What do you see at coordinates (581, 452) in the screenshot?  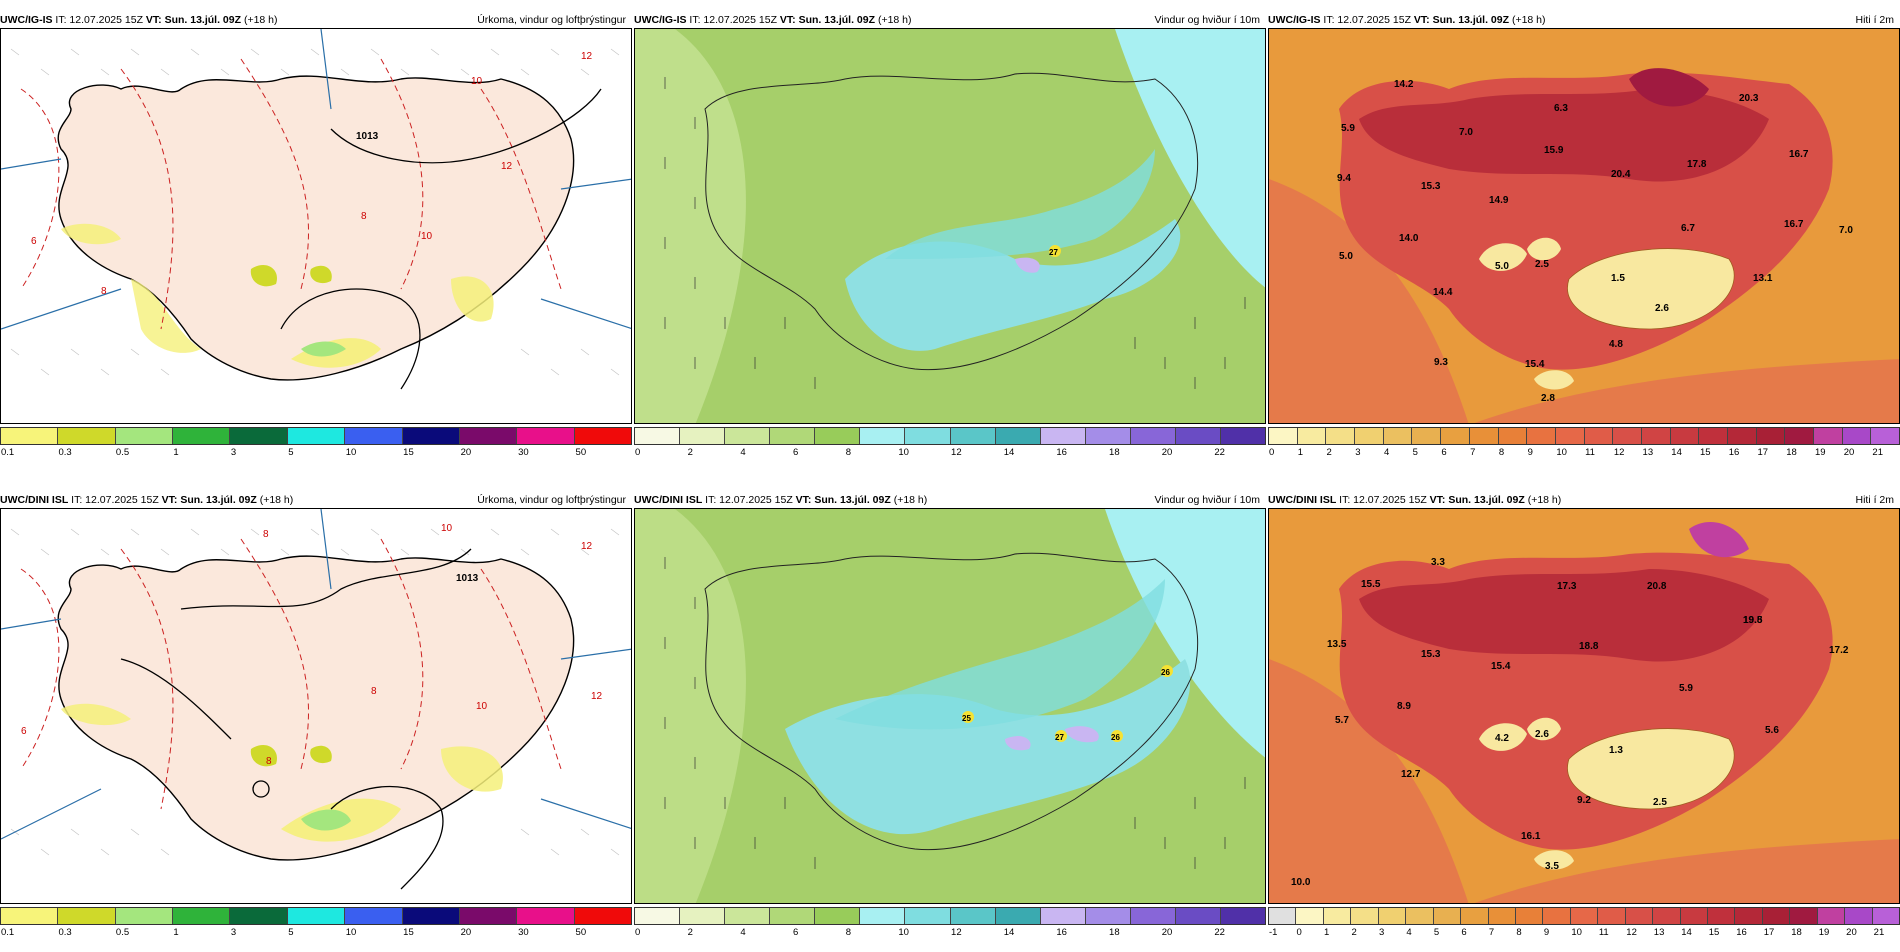 I see `colorbar-tick-label: 50` at bounding box center [581, 452].